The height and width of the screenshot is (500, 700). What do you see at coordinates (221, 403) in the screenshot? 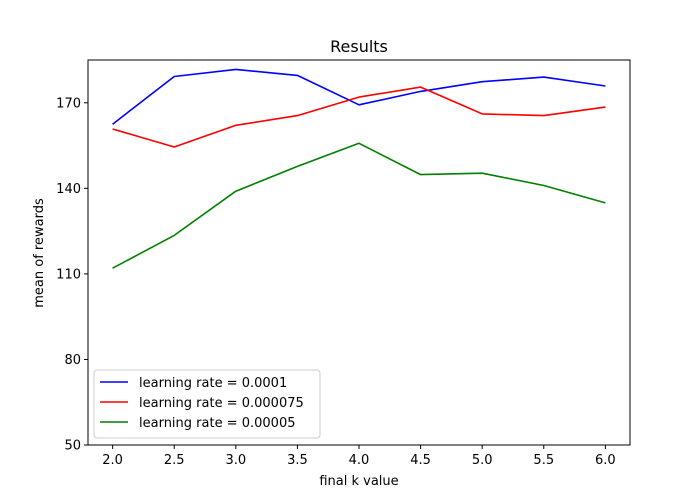
I see `legend-label-2: learning rate = 0.000075` at bounding box center [221, 403].